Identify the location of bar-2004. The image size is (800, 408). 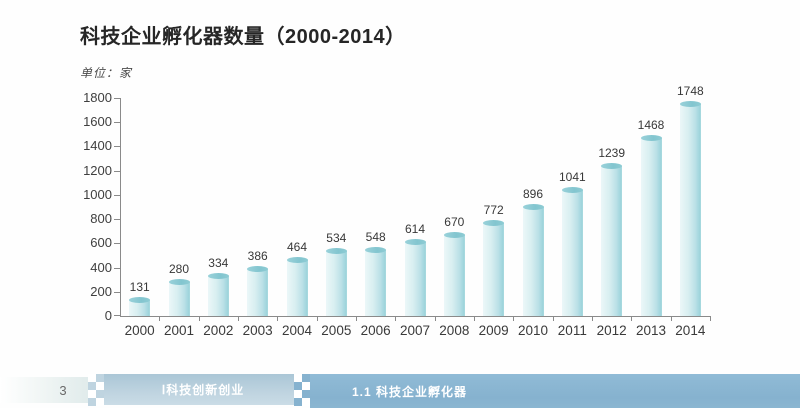
(297, 286).